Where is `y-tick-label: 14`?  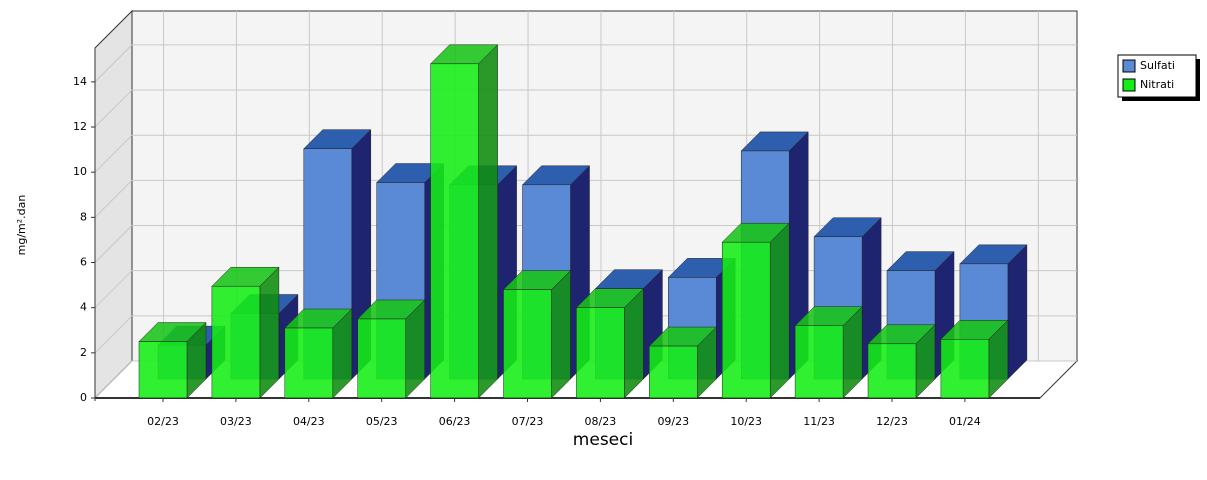 y-tick-label: 14 is located at coordinates (80, 81).